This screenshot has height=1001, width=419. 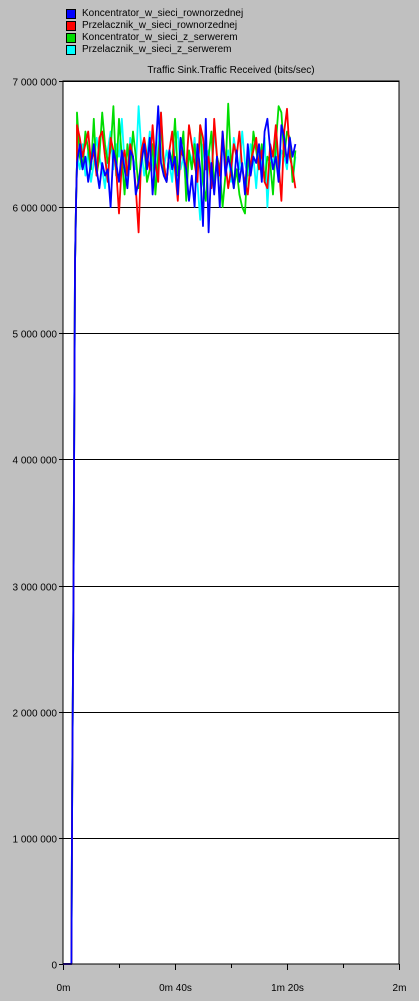 I want to click on legend-item: Przelacznik_w_sieci_rownorzednej, so click(x=154, y=26).